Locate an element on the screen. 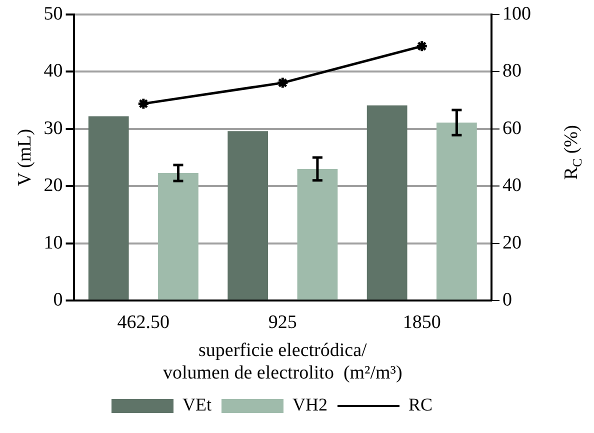 The height and width of the screenshot is (433, 594). y2-tick-label: 20 is located at coordinates (512, 243).